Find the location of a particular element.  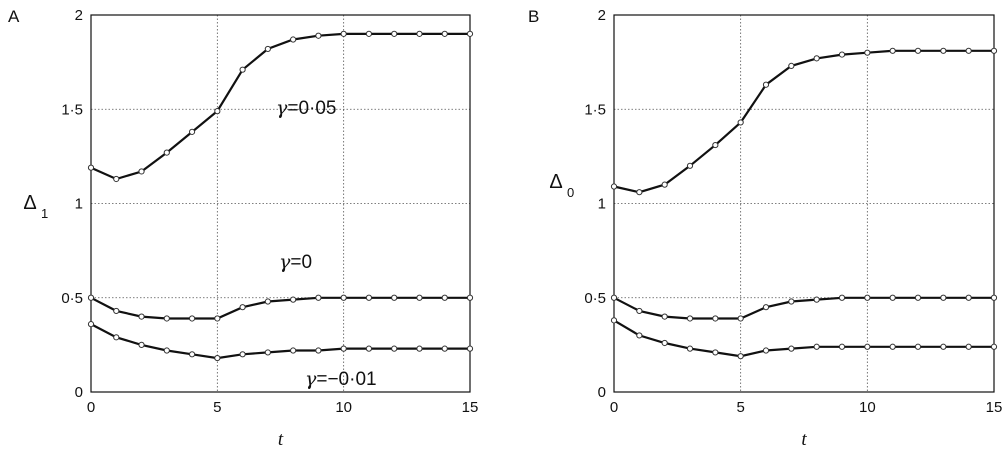

series-annotation: γ=0·05 is located at coordinates (306, 108).